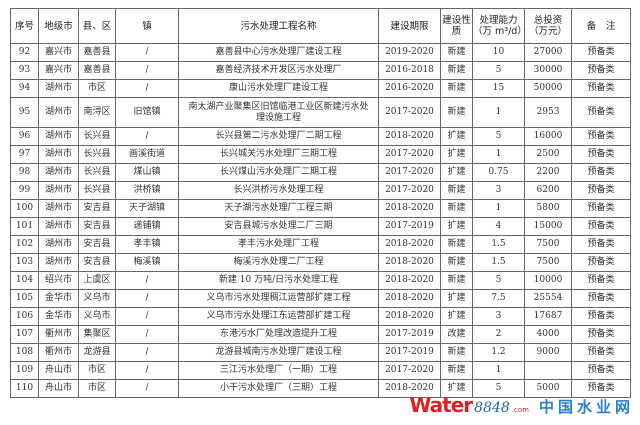 This screenshot has height=425, width=640. I want to click on cell-capacity: 1.2, so click(498, 352).